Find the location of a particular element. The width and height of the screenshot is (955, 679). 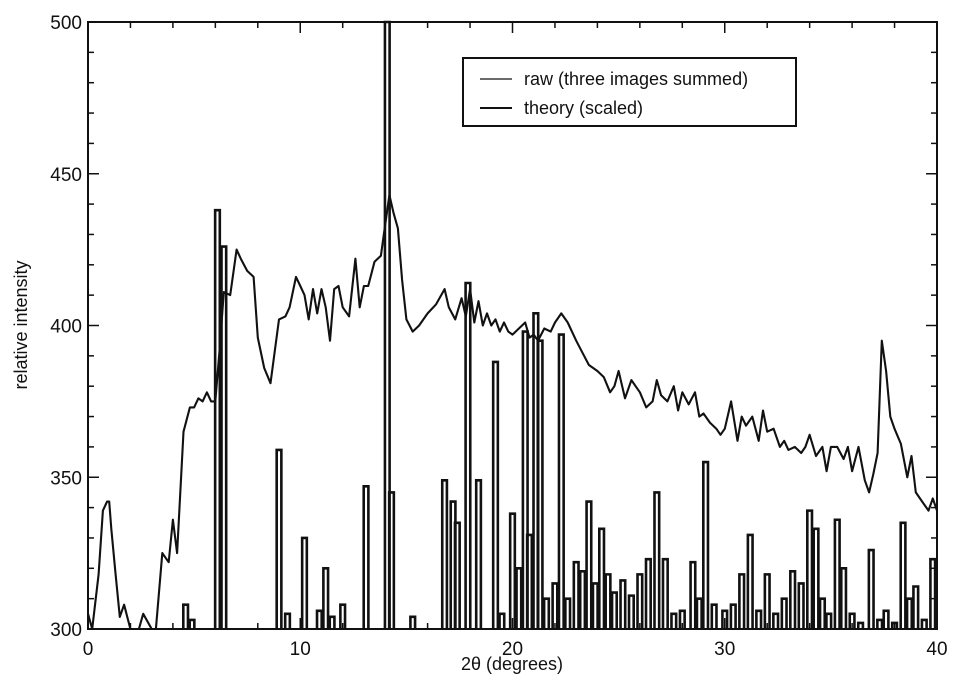

y-tick-label: 500 is located at coordinates (66, 23).